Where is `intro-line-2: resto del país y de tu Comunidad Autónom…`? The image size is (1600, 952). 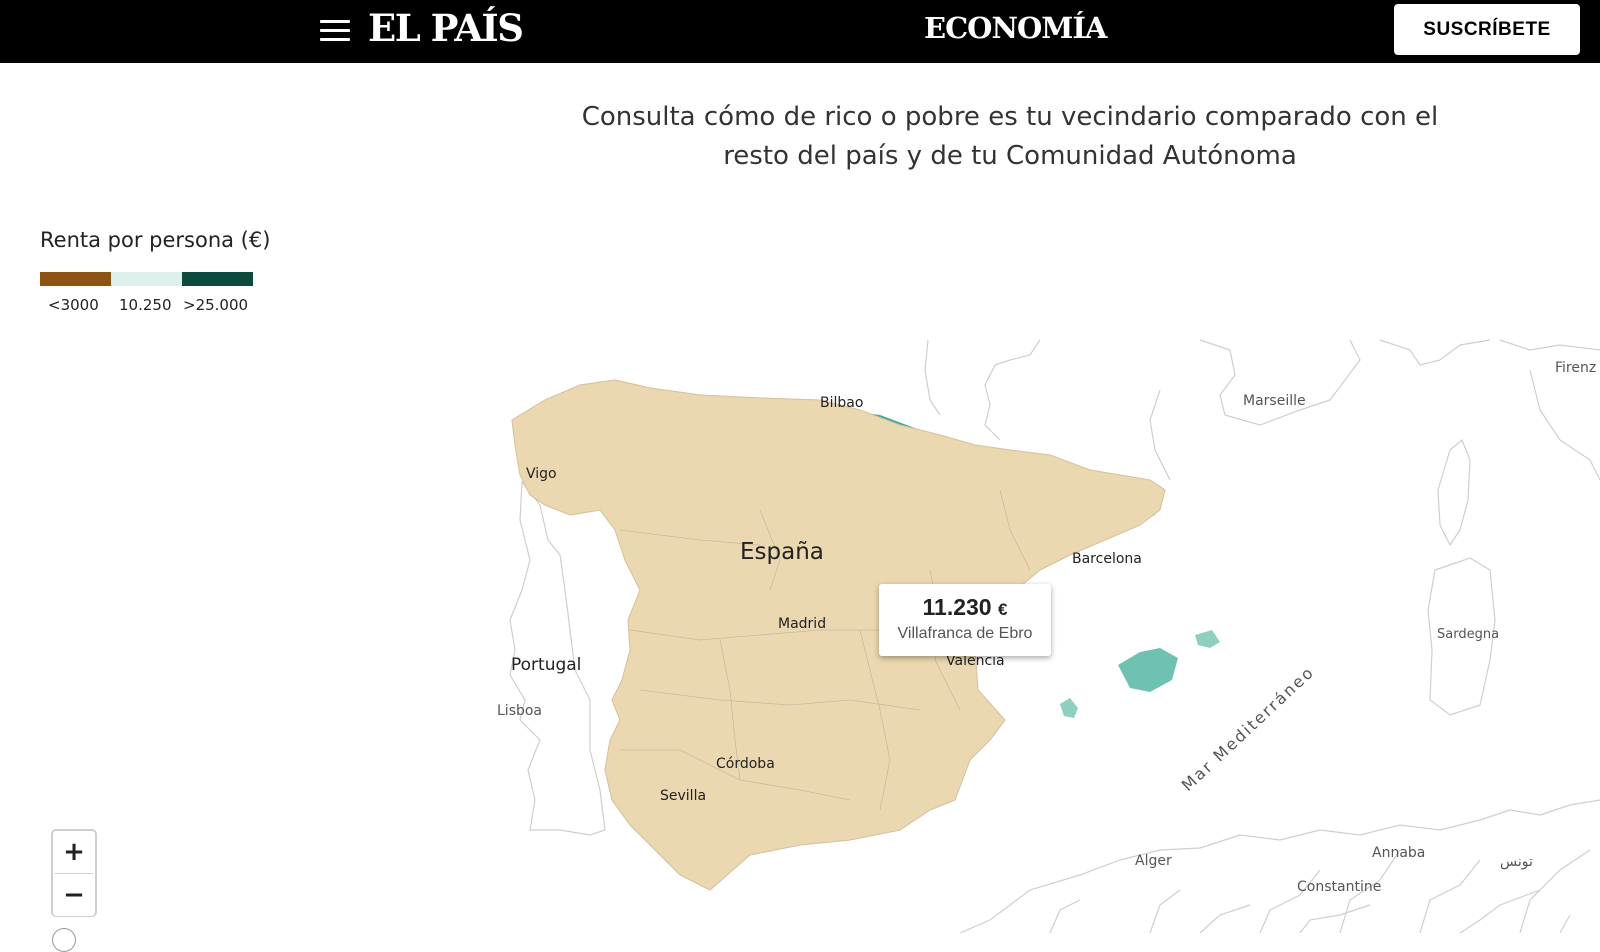 intro-line-2: resto del país y de tu Comunidad Autónom… is located at coordinates (1010, 156).